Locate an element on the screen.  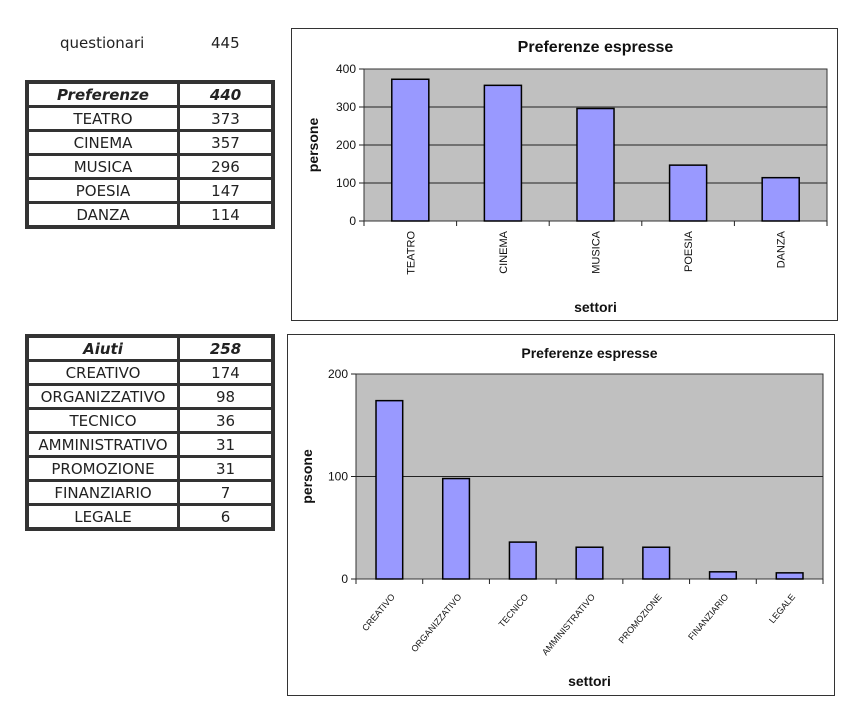
table-row: PROMOZIONE 31 is located at coordinates (150, 467).